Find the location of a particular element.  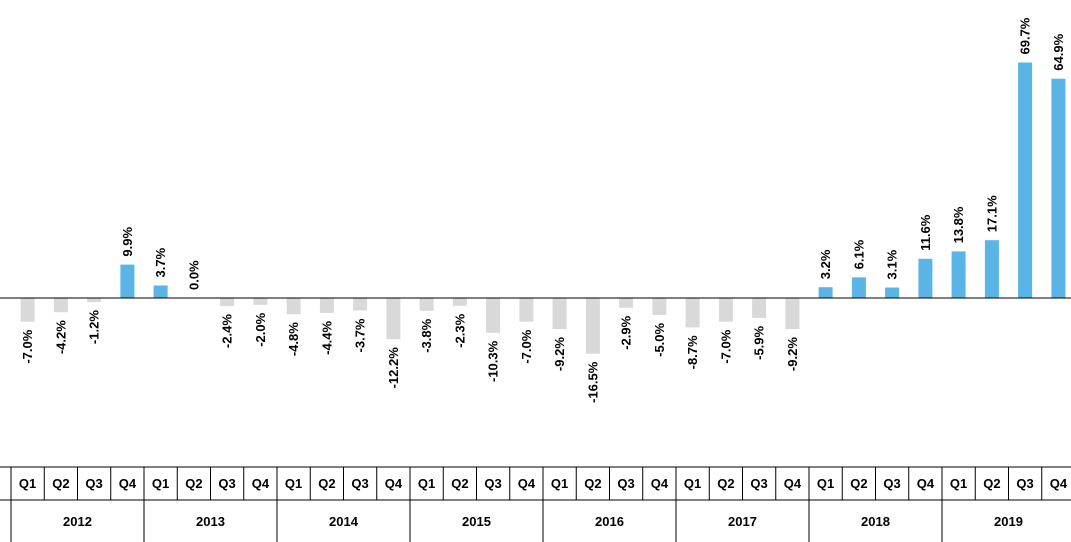

data-label: -4.2% is located at coordinates (60, 337).